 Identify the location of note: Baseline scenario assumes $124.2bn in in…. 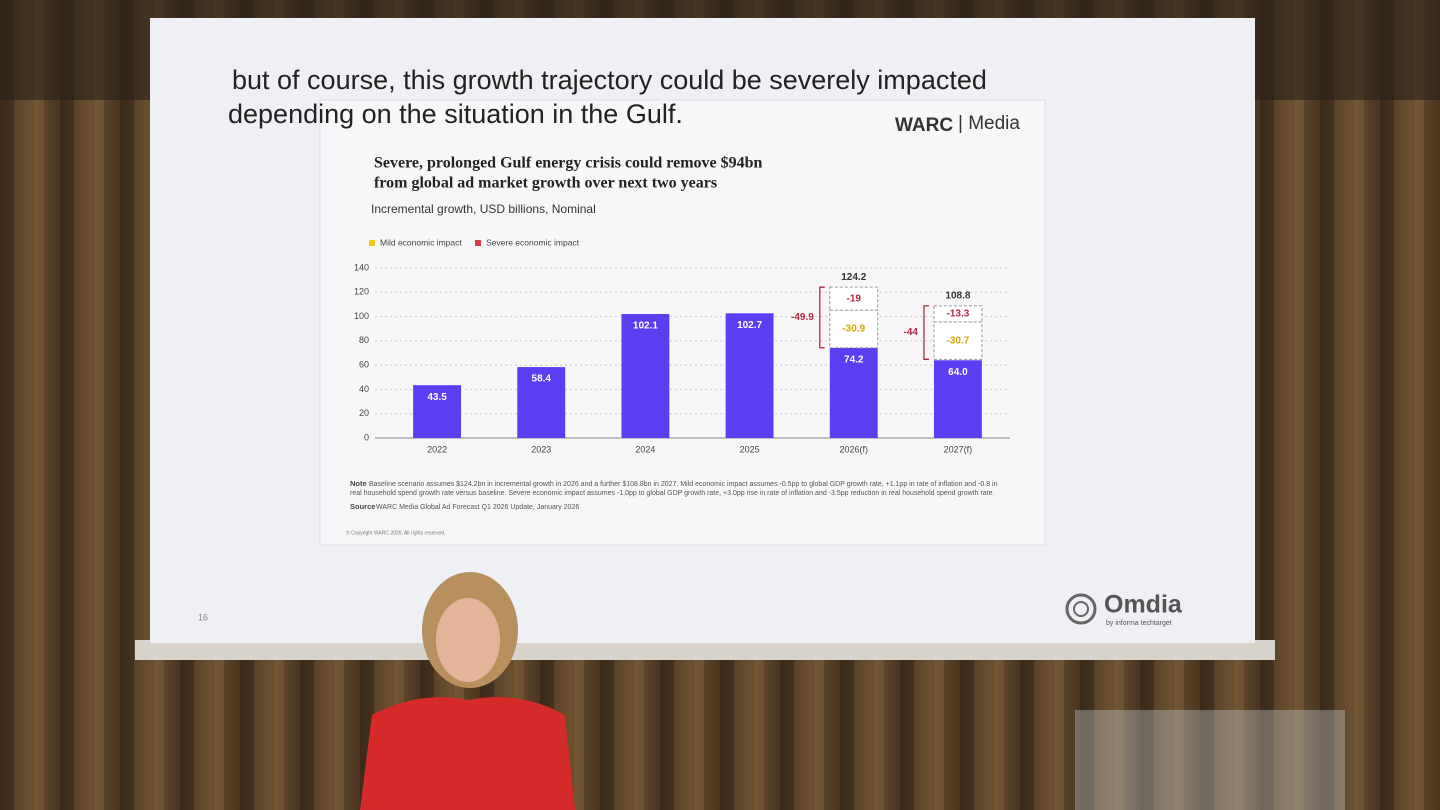
(683, 484).